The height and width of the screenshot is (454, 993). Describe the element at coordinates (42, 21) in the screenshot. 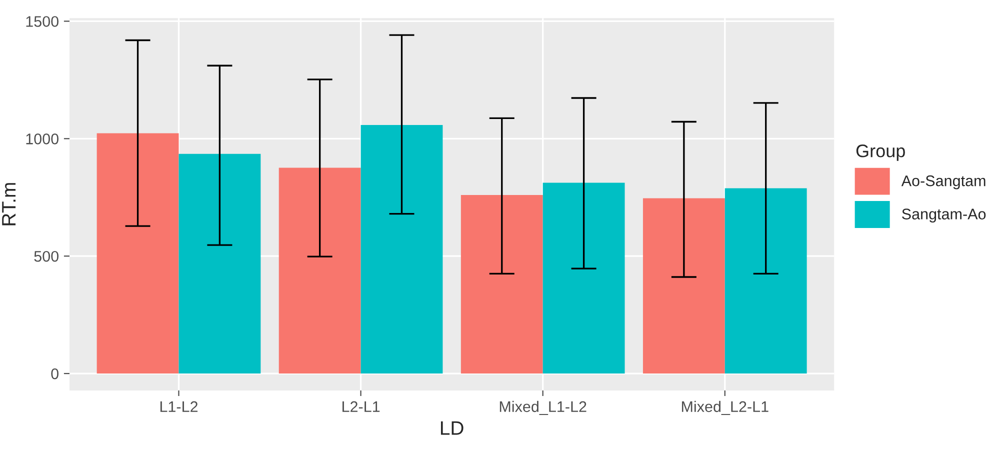

I see `y-tick-label: 1500` at that location.